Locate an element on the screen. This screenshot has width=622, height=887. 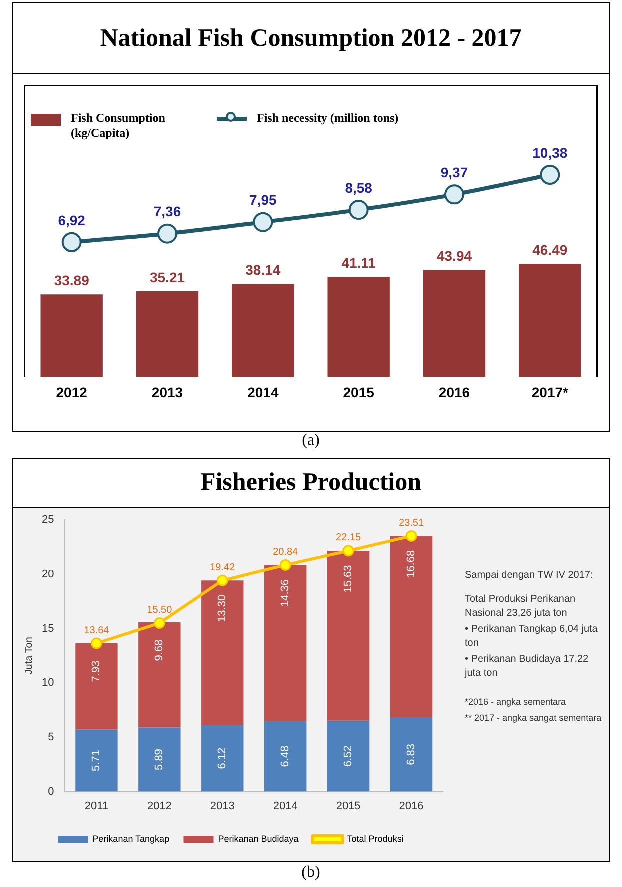
data-label: 46.49 is located at coordinates (550, 250).